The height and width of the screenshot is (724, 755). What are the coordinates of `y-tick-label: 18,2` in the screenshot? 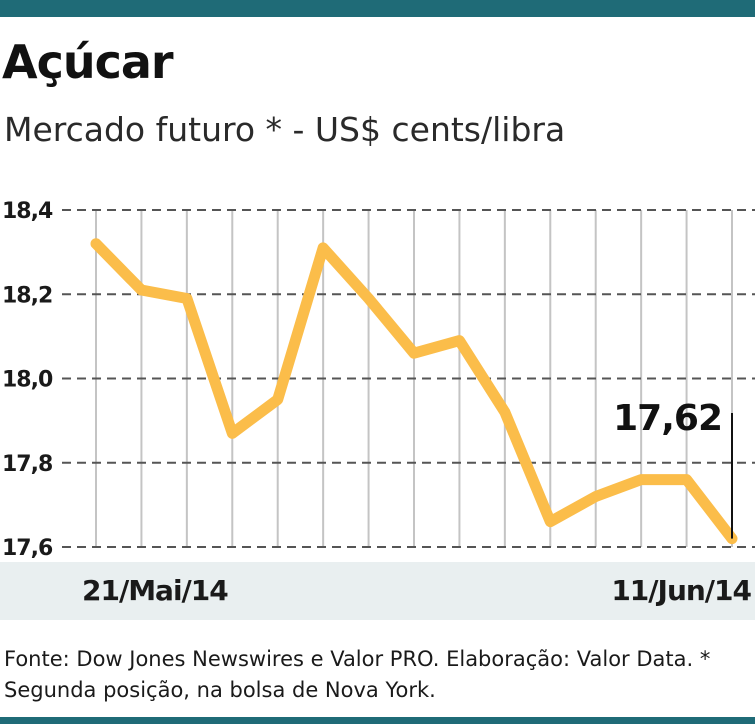 It's located at (27, 295).